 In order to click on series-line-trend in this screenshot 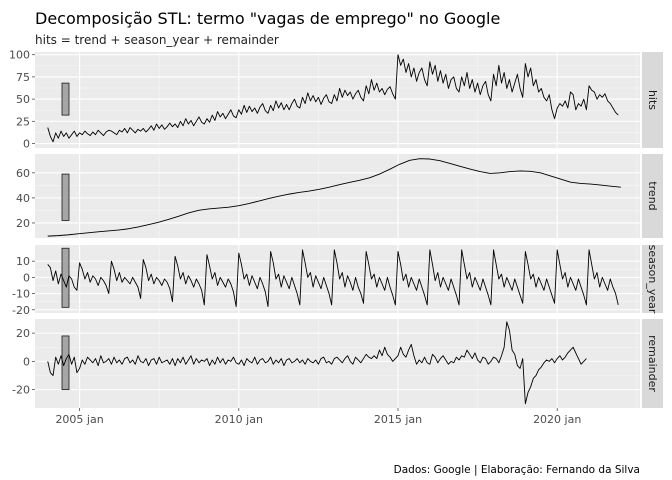, I will do `click(334, 197)`.